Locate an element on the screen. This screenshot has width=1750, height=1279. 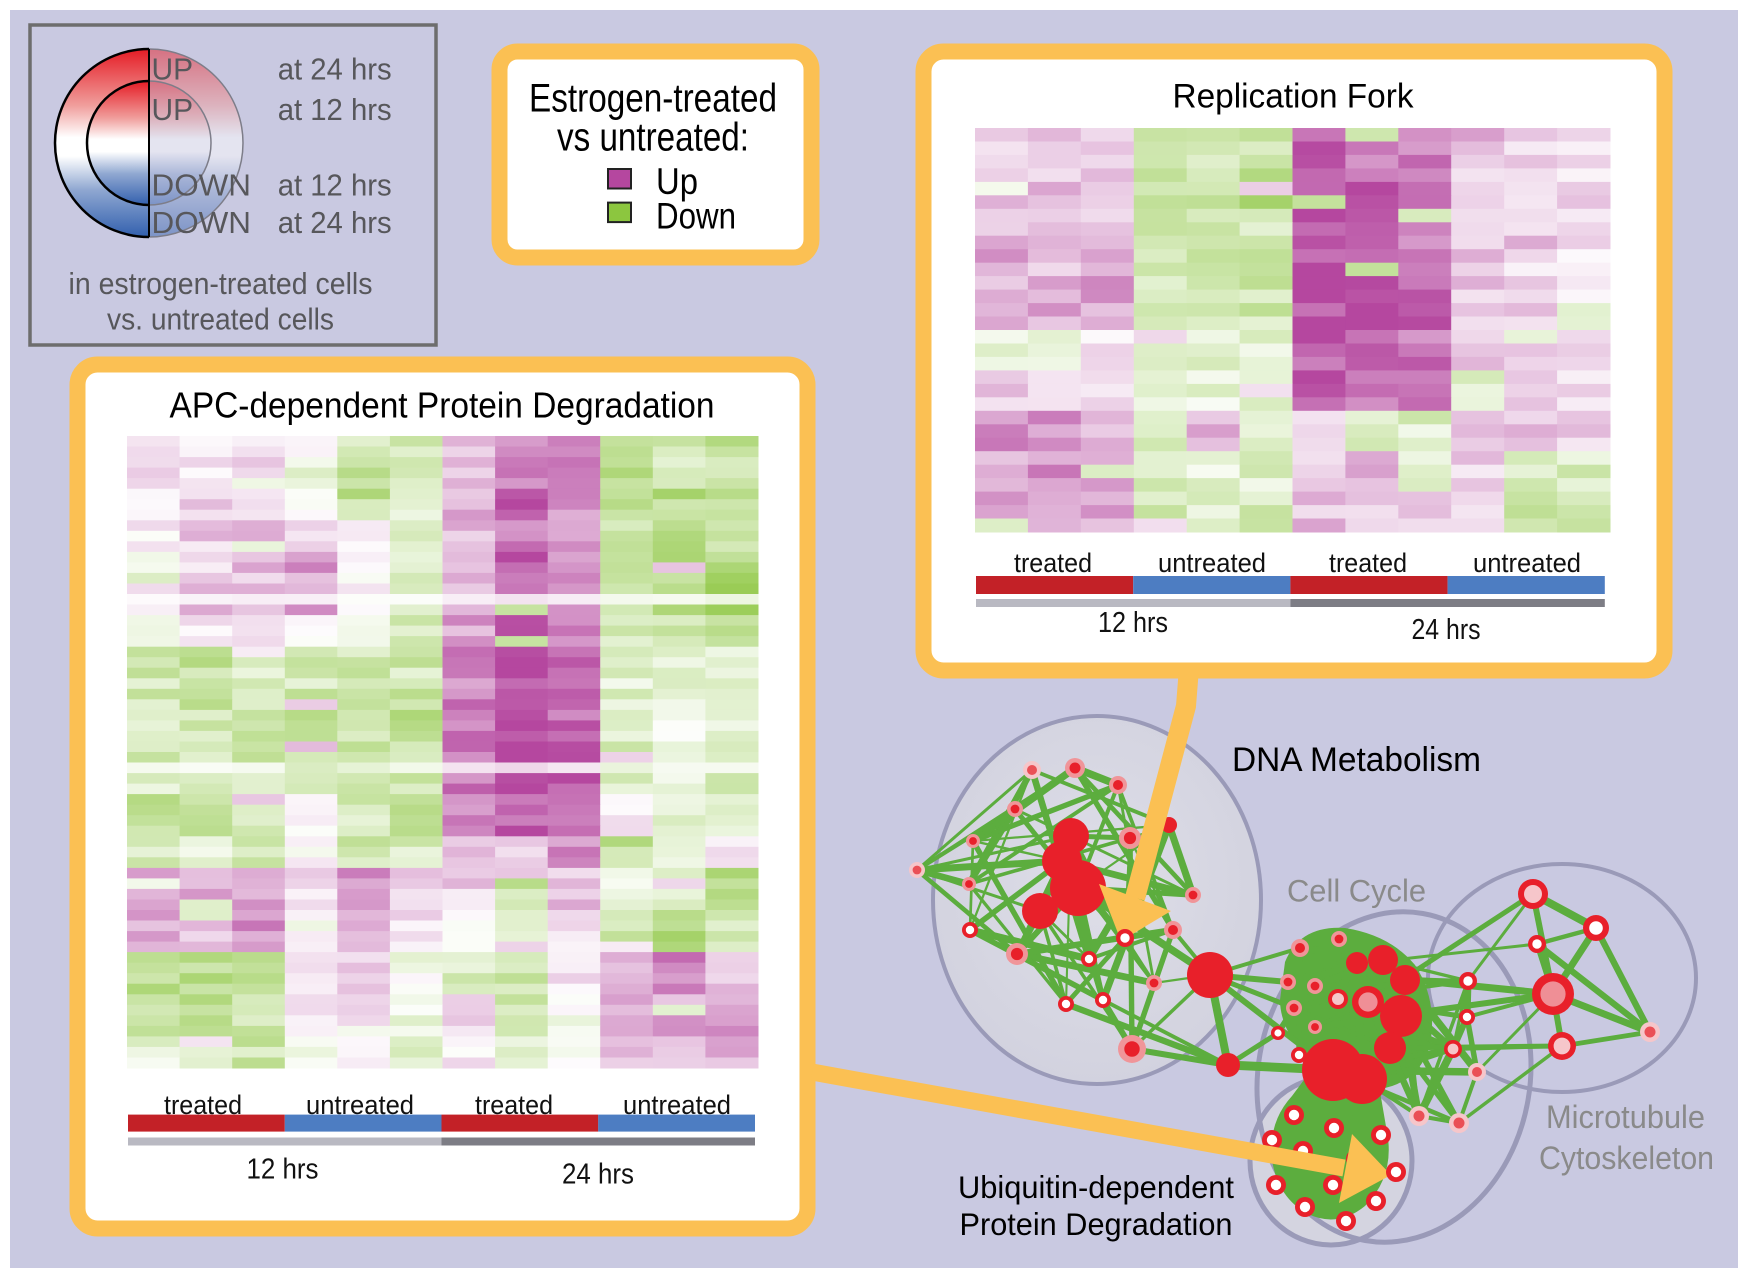
svg-text: Protein Degradation is located at coordinates (1096, 1224).